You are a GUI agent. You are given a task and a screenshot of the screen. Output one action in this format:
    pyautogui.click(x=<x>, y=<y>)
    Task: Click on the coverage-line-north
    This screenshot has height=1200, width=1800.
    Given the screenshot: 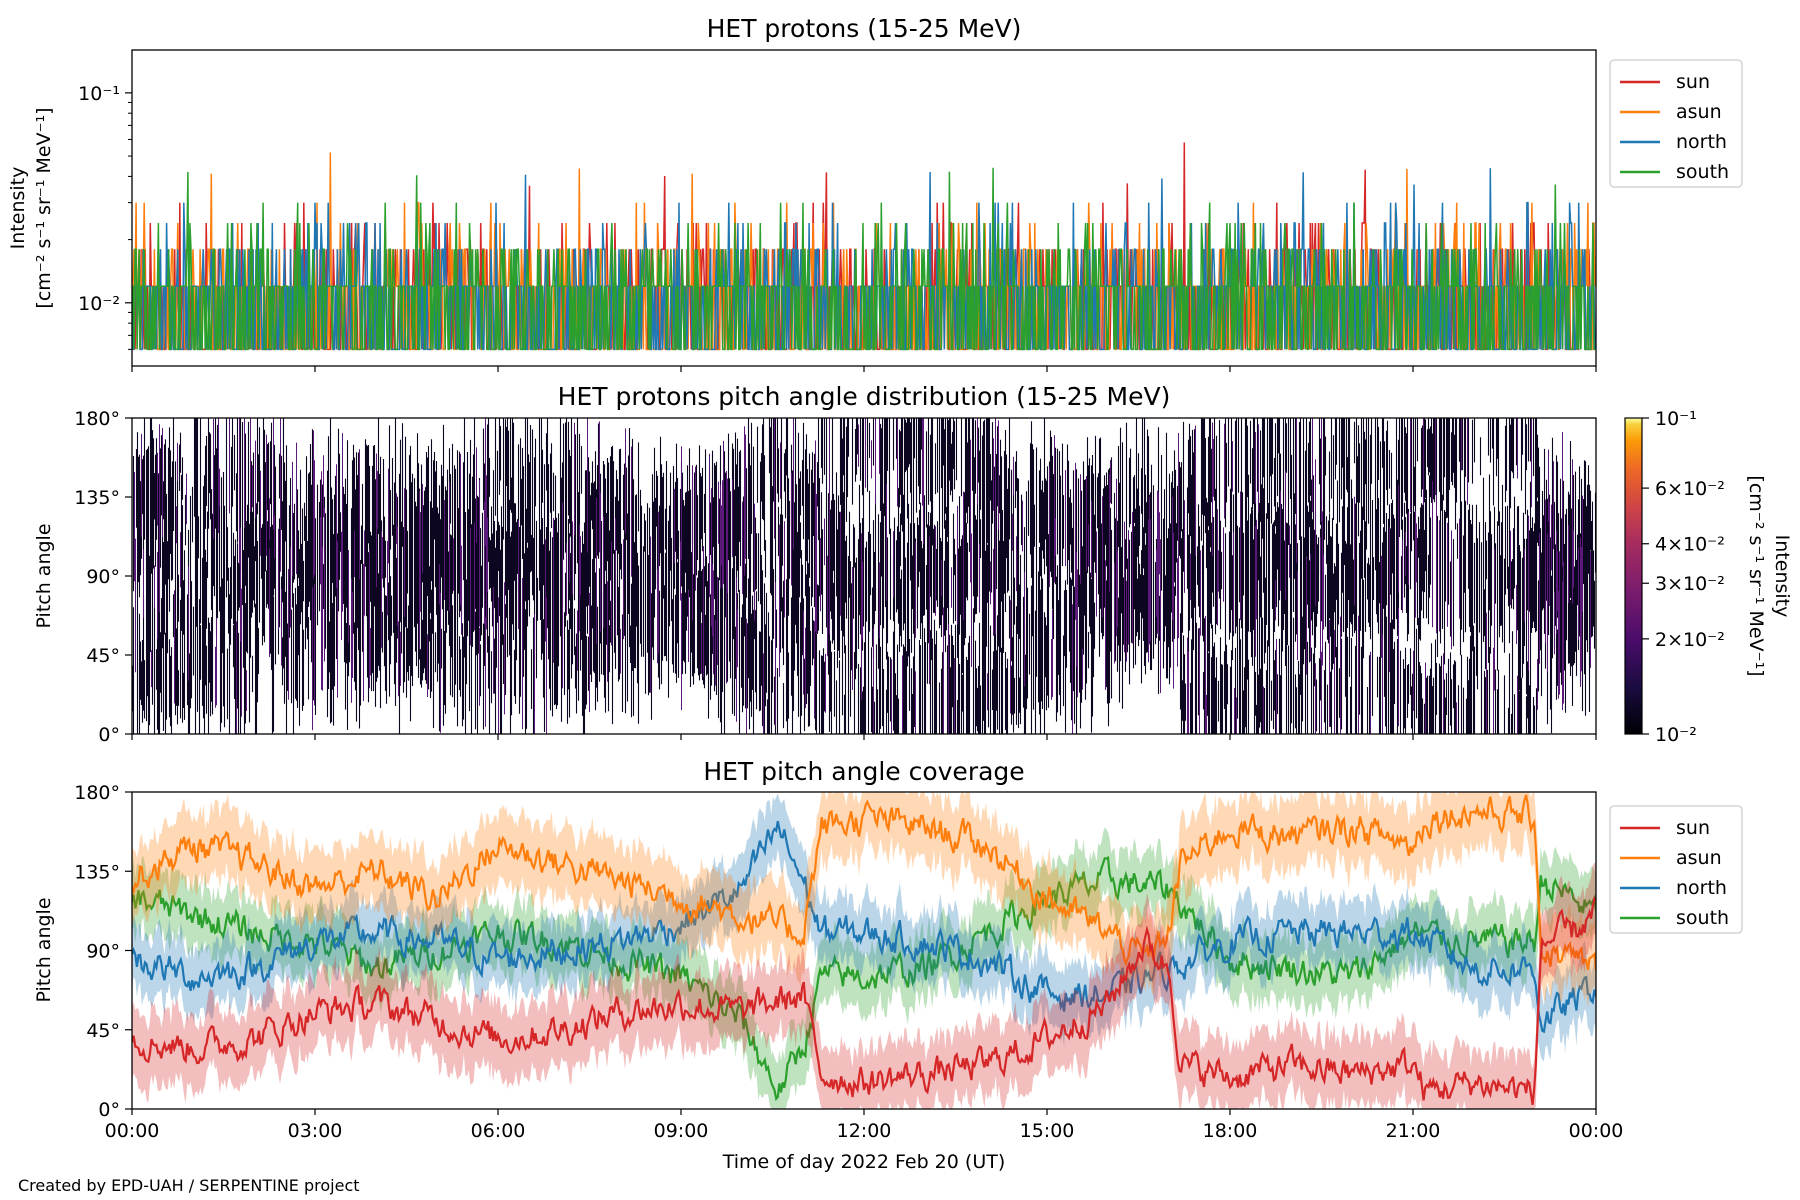 What is the action you would take?
    pyautogui.click(x=864, y=927)
    